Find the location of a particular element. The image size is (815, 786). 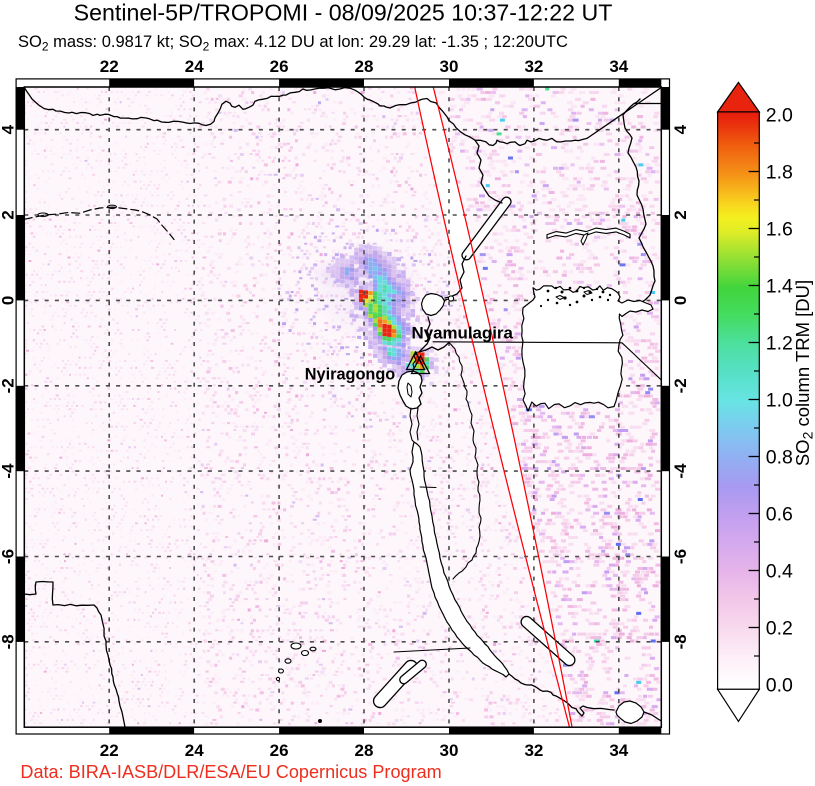

svg-text: 0.0 is located at coordinates (779, 686).